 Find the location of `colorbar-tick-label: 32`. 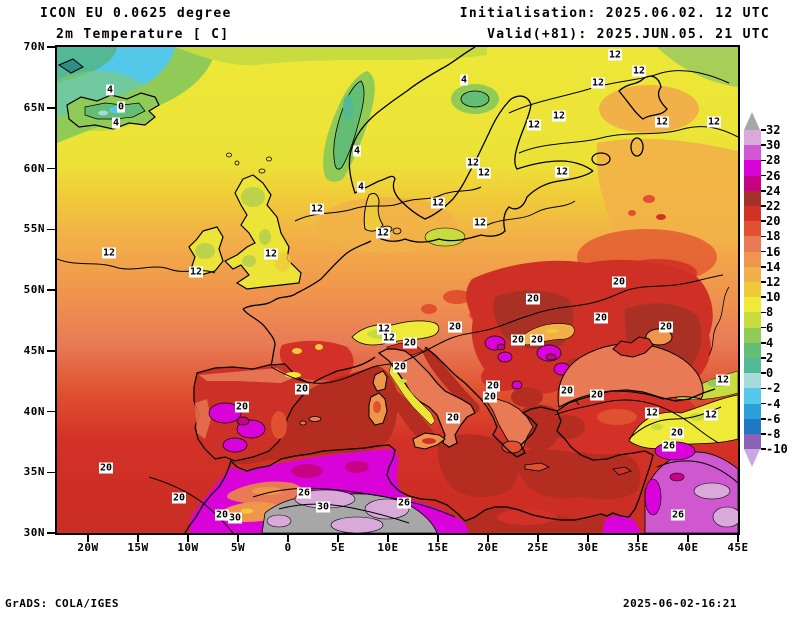

colorbar-tick-label: 32 is located at coordinates (773, 130).